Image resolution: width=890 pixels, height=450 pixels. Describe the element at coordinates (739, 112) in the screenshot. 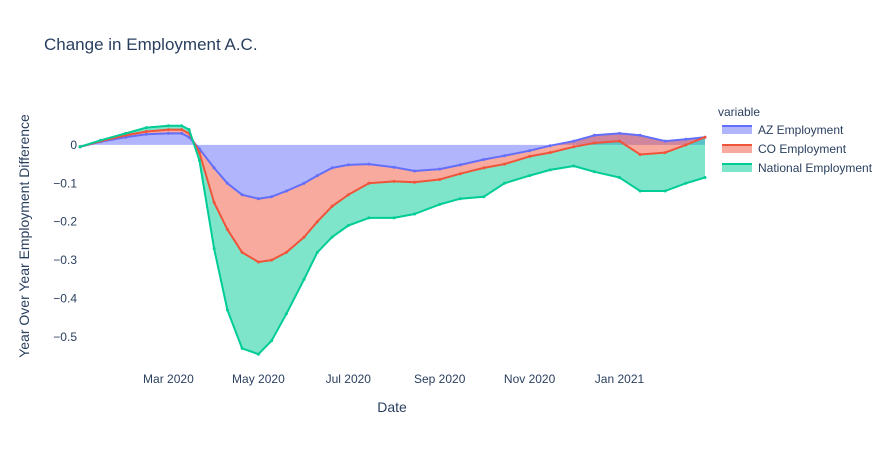

I see `legend-title: variable` at that location.